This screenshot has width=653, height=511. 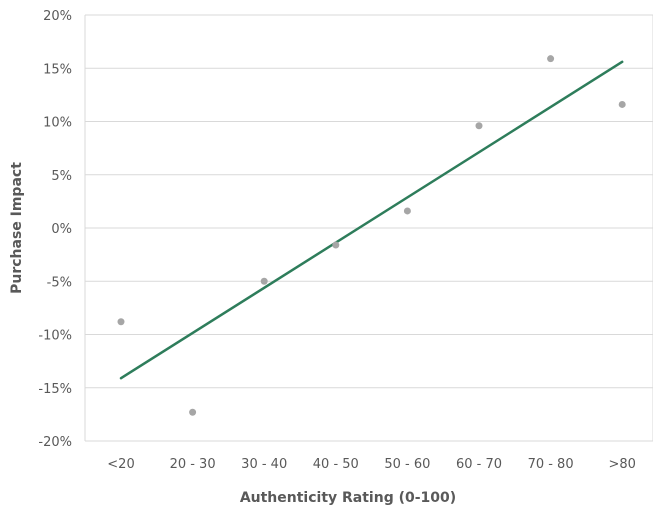 I want to click on x-tick-label: >80, so click(x=621, y=464).